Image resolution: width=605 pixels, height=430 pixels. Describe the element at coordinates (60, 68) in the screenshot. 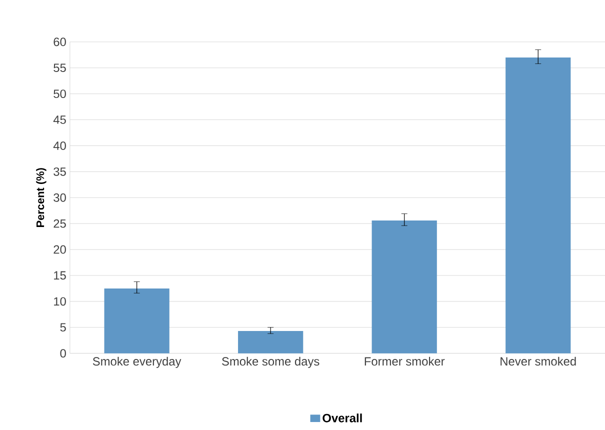

I see `y-tick-label: 55` at that location.